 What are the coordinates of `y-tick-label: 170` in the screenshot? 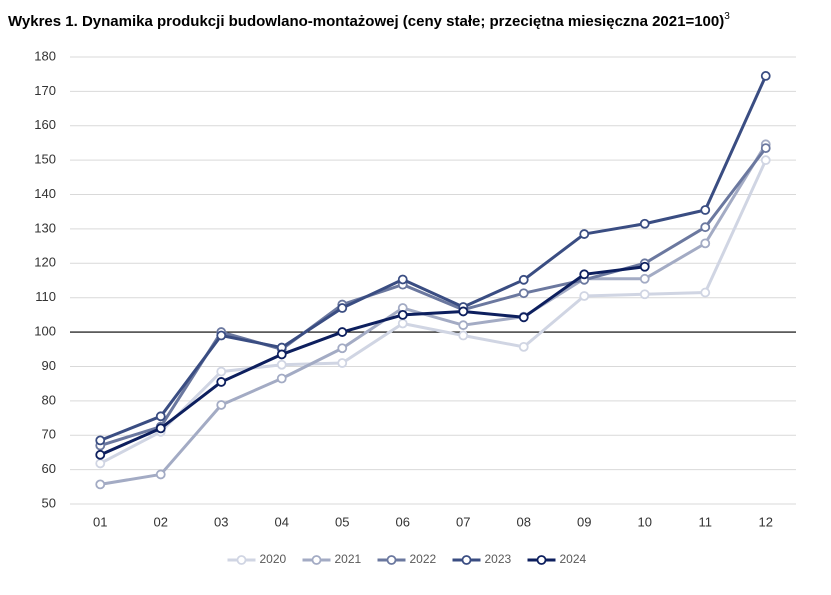 It's located at (45, 90).